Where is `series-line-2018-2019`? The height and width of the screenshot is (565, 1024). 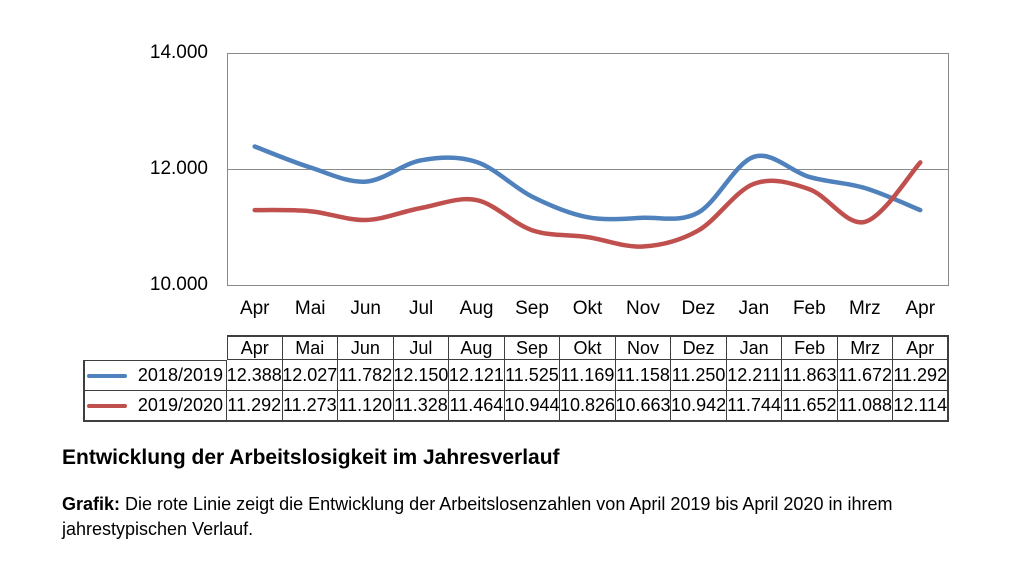 series-line-2018-2019 is located at coordinates (587, 183).